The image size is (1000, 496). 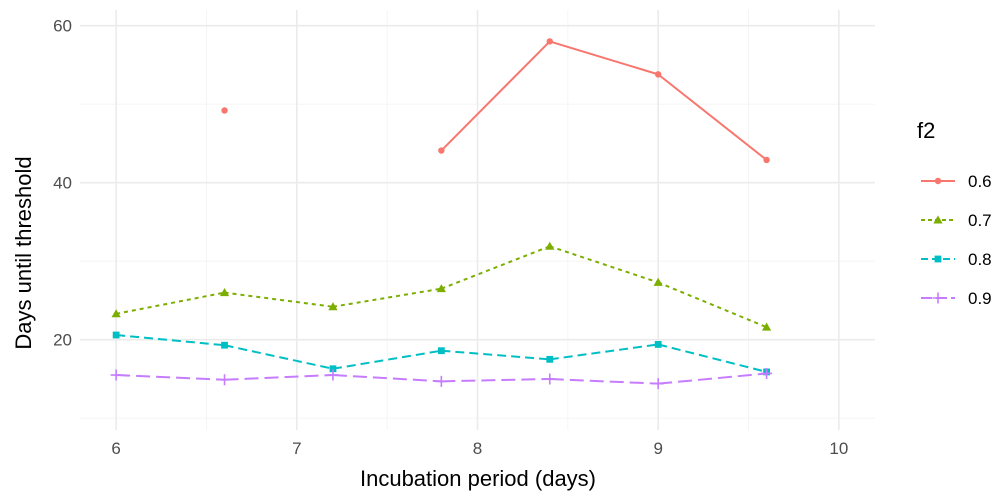 What do you see at coordinates (956, 220) in the screenshot?
I see `legend-item: 0.7` at bounding box center [956, 220].